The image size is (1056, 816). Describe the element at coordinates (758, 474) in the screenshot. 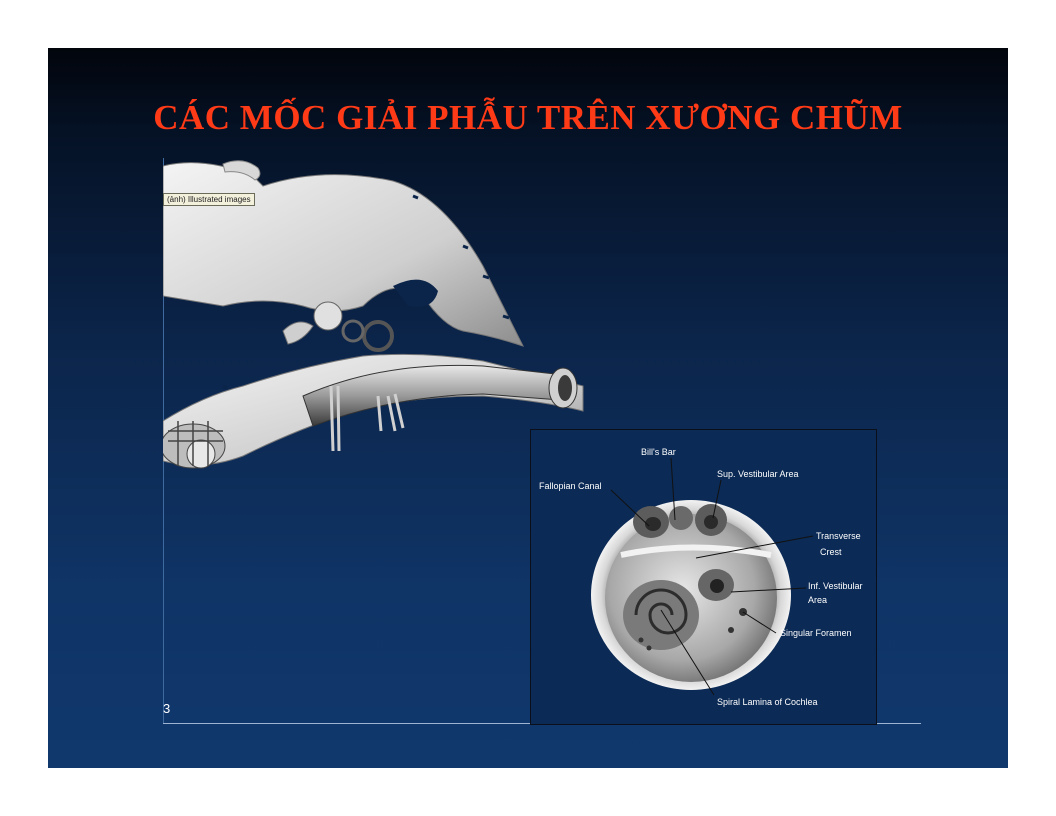

I see `label-sup-vestibular-area: Sup. Vestibular Area` at that location.